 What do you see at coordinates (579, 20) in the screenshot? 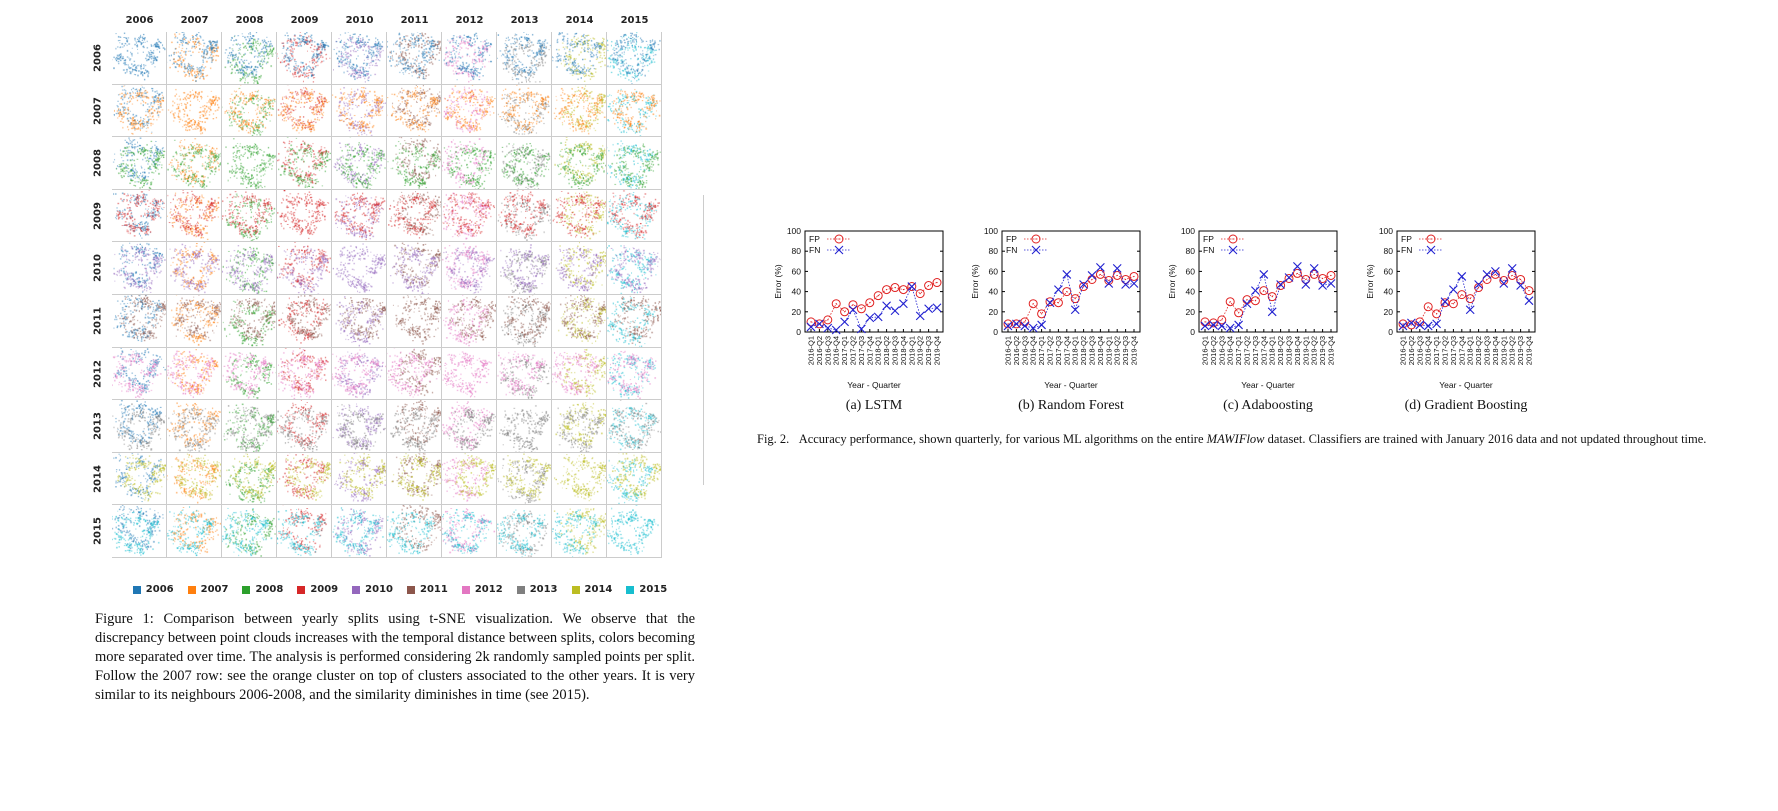
I see `column-header-2014: 2014` at bounding box center [579, 20].